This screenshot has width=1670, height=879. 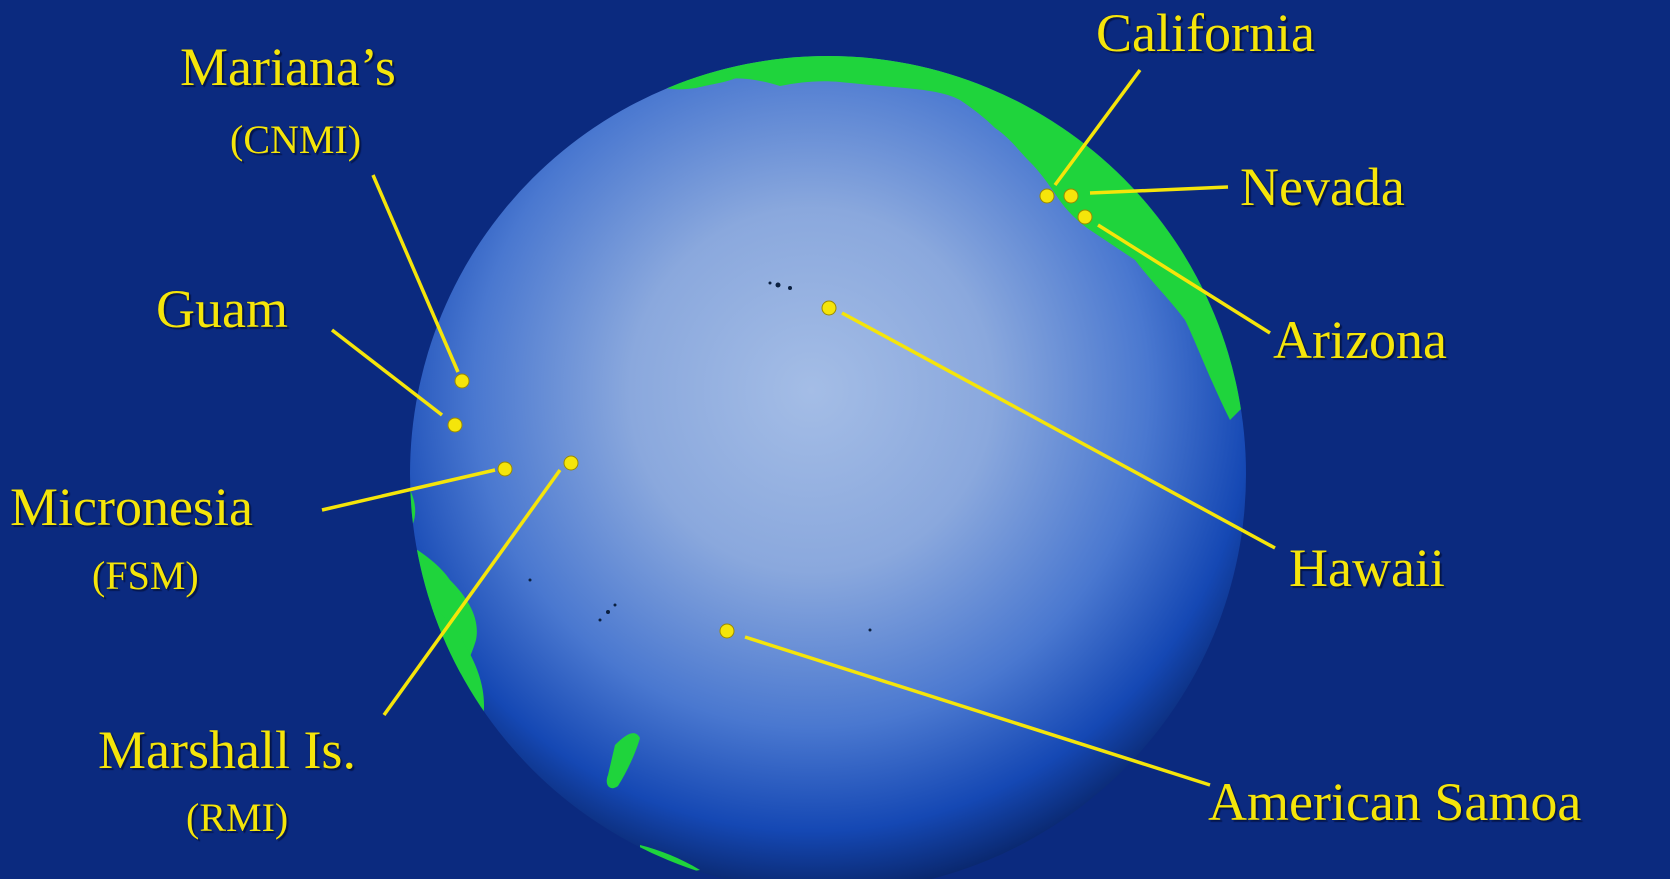 I want to click on label-marshall: Marshall Is., so click(x=227, y=750).